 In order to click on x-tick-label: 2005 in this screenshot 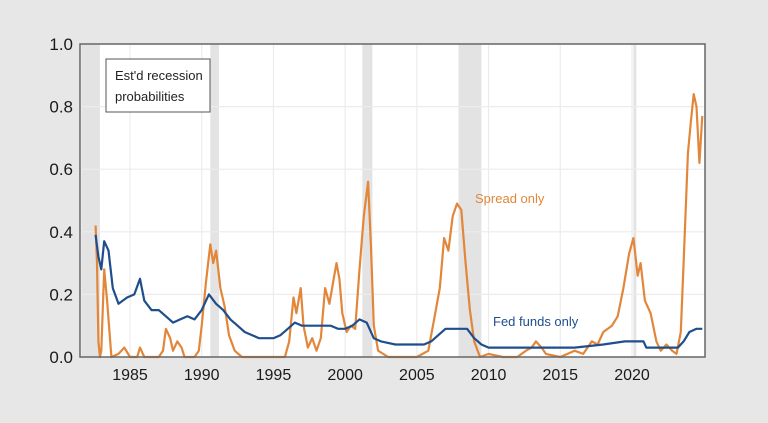, I will do `click(417, 375)`.